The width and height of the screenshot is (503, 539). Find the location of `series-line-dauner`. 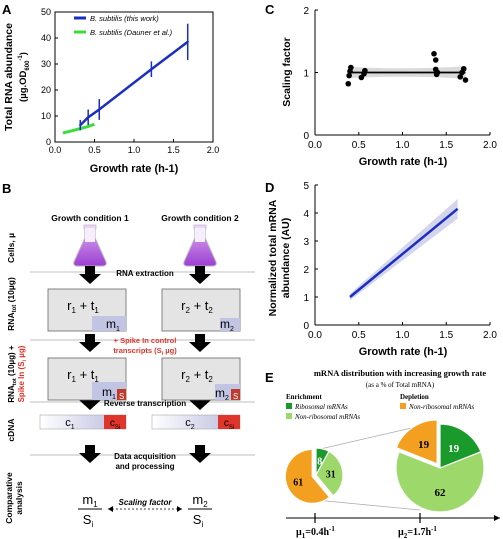

series-line-dauner is located at coordinates (78, 128).